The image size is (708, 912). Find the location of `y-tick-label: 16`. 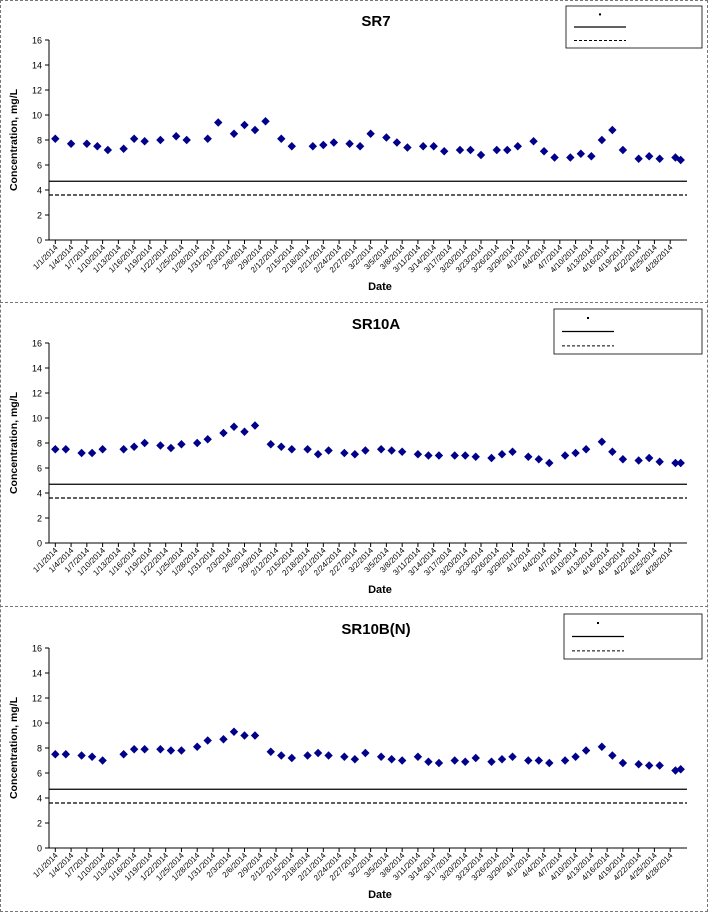

y-tick-label: 16 is located at coordinates (37, 41).